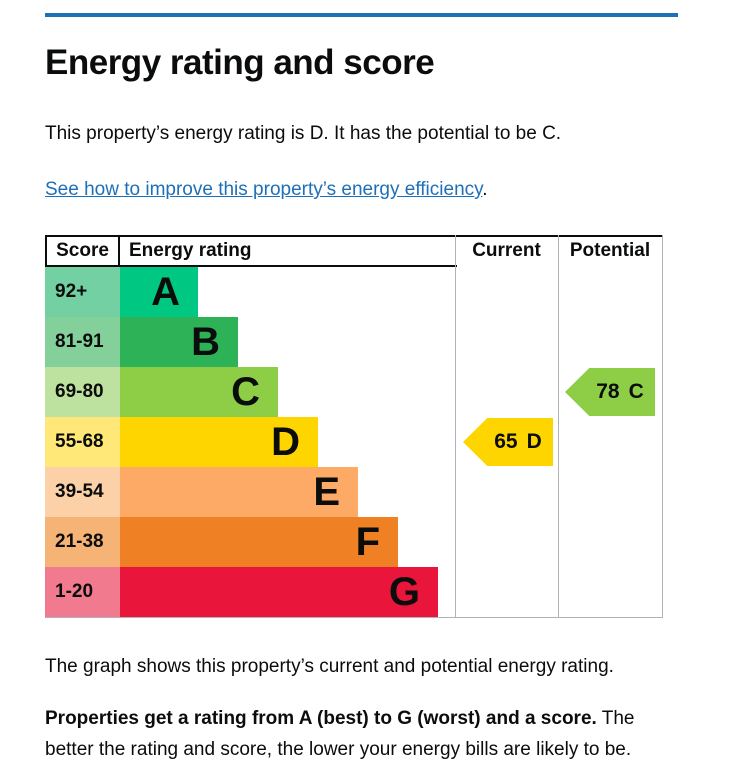 This screenshot has width=734, height=767. Describe the element at coordinates (82, 342) in the screenshot. I see `band-score-range: 81-91` at that location.